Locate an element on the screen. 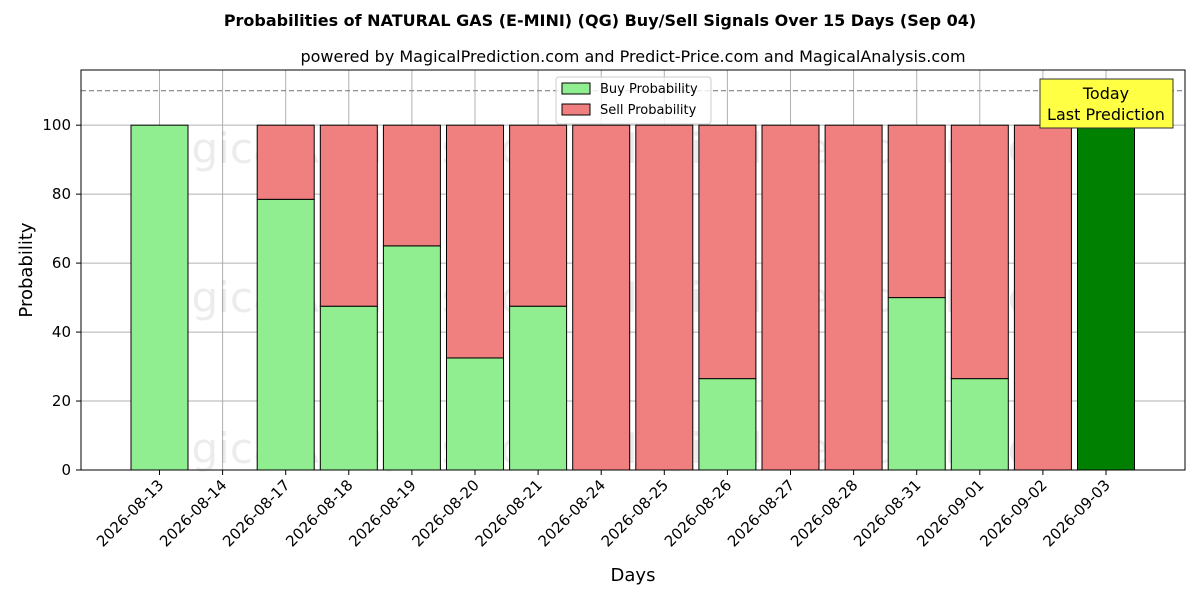  legend-box is located at coordinates (633, 100).